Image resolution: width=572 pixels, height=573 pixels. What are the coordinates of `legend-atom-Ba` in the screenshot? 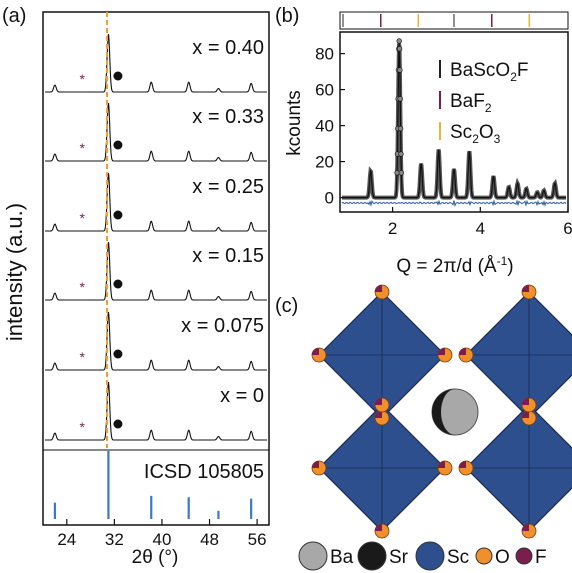 It's located at (313, 556).